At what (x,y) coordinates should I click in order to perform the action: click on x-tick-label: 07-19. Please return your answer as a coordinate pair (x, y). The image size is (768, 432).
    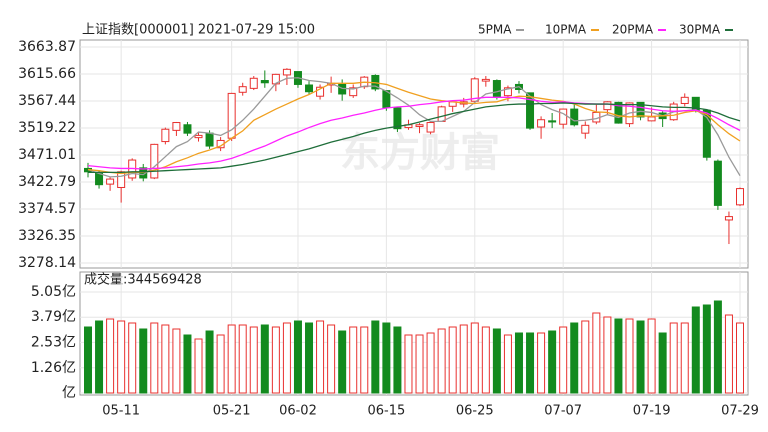
    Looking at the image, I should click on (652, 411).